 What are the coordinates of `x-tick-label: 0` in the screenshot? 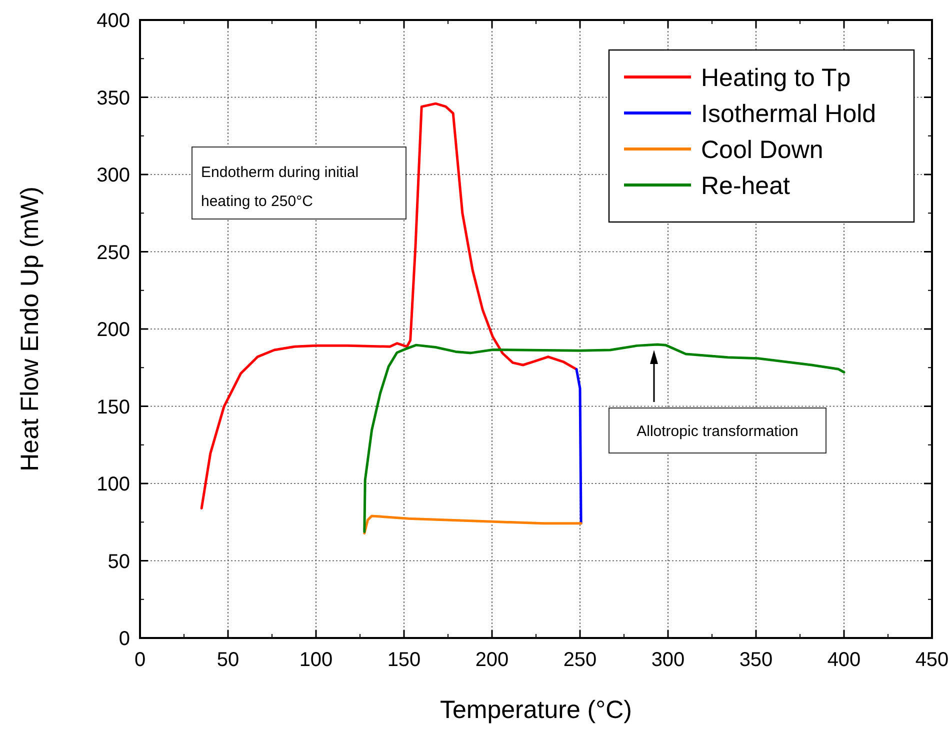 It's located at (140, 660).